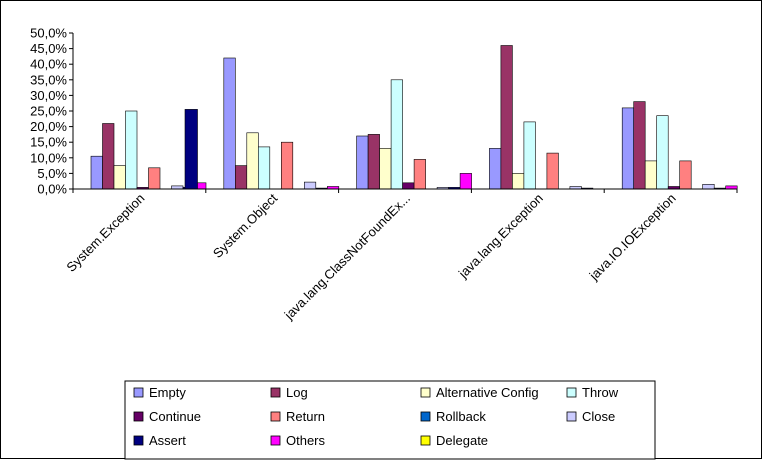 The image size is (764, 461). What do you see at coordinates (245, 225) in the screenshot?
I see `x-category-label: System.Object` at bounding box center [245, 225].